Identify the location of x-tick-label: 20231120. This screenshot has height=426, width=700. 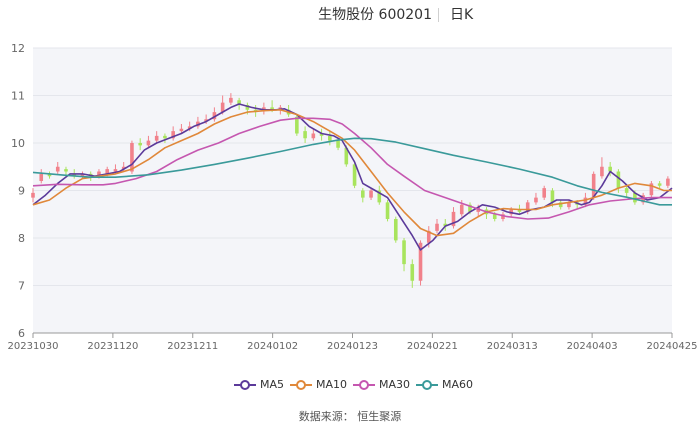
(112, 346).